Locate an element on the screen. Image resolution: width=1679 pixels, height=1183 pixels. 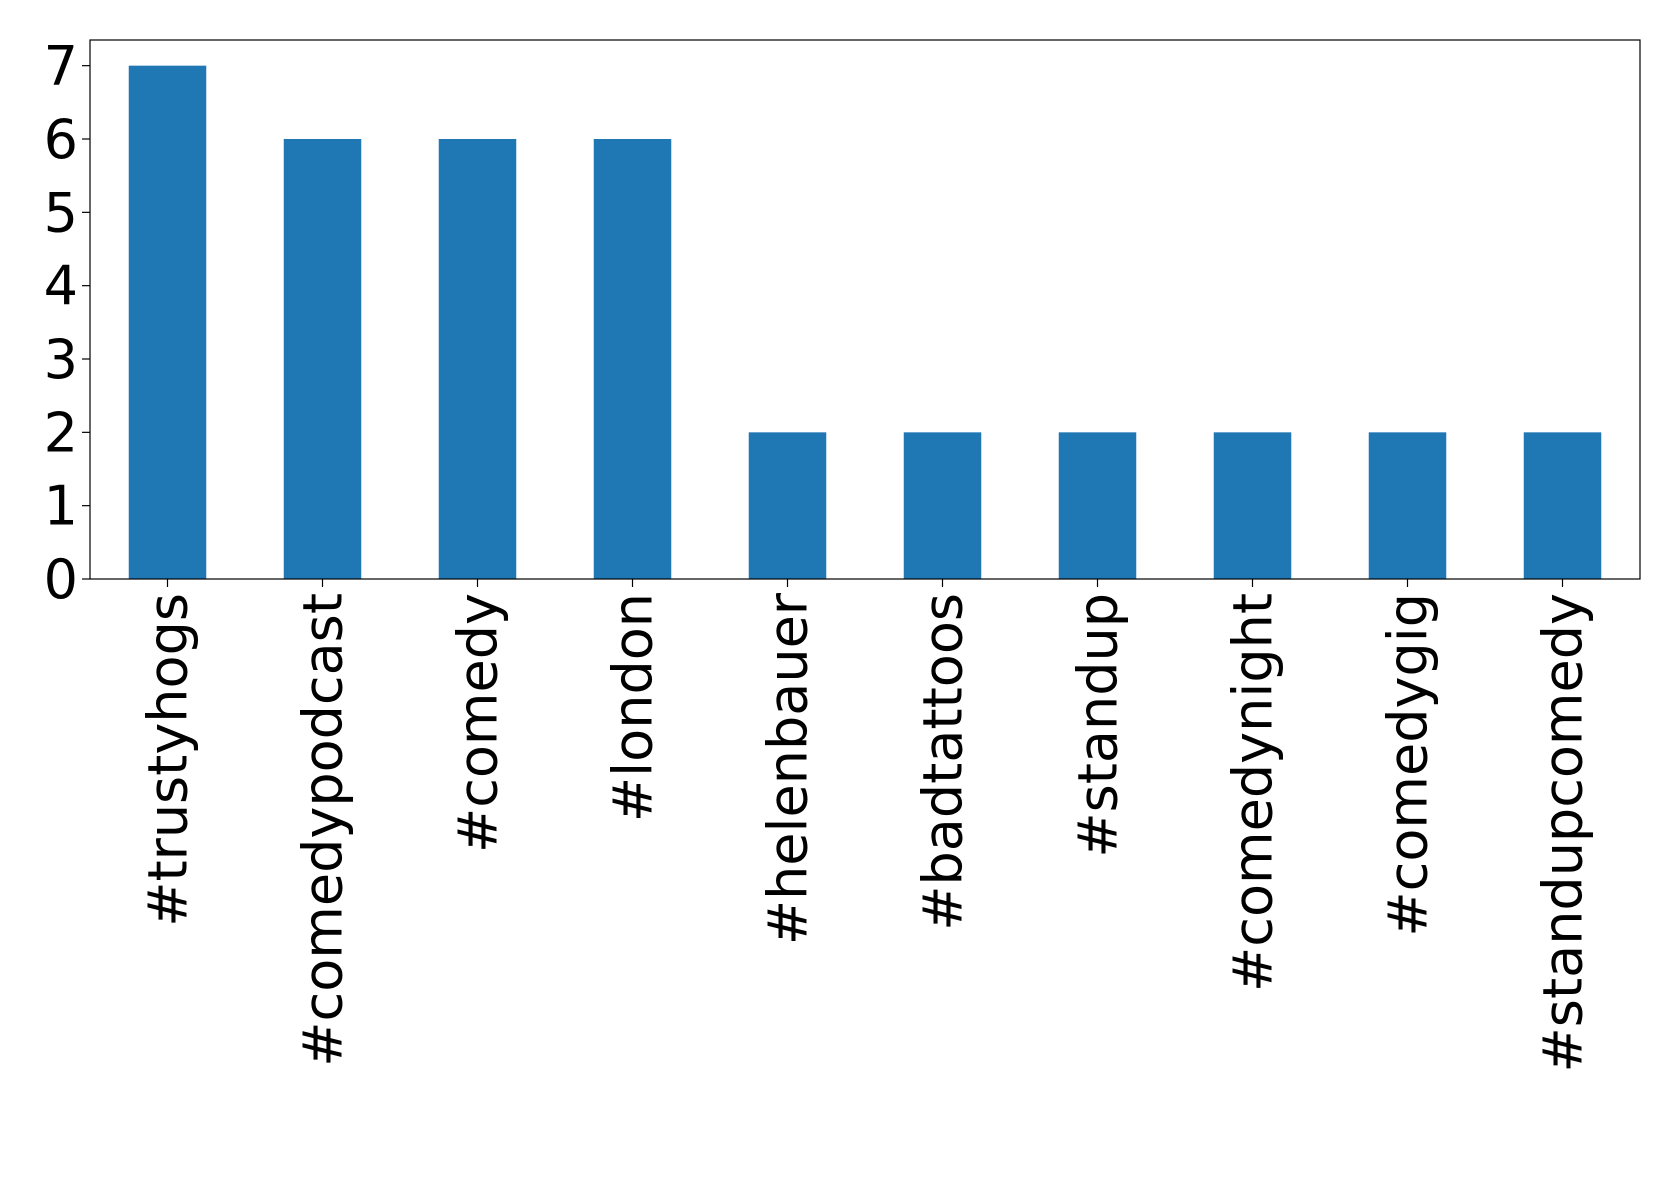
x-tick-label: #trustyhogs is located at coordinates (168, 760).